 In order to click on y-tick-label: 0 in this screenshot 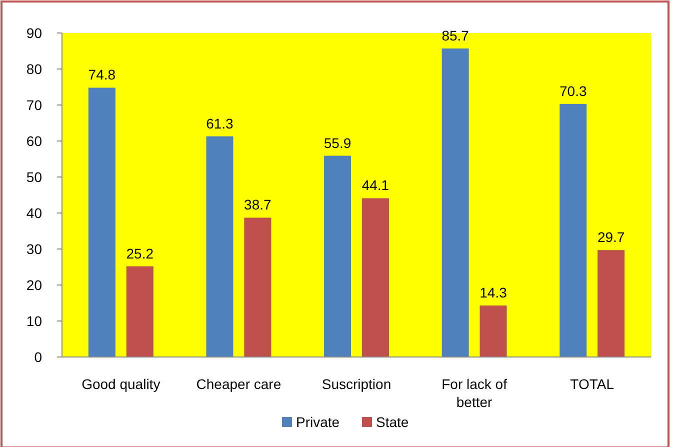, I will do `click(38, 356)`.